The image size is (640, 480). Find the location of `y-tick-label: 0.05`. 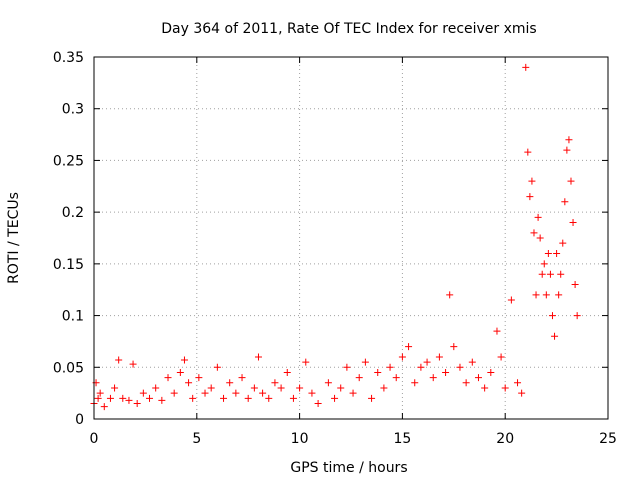

y-tick-label: 0.05 is located at coordinates (68, 368).